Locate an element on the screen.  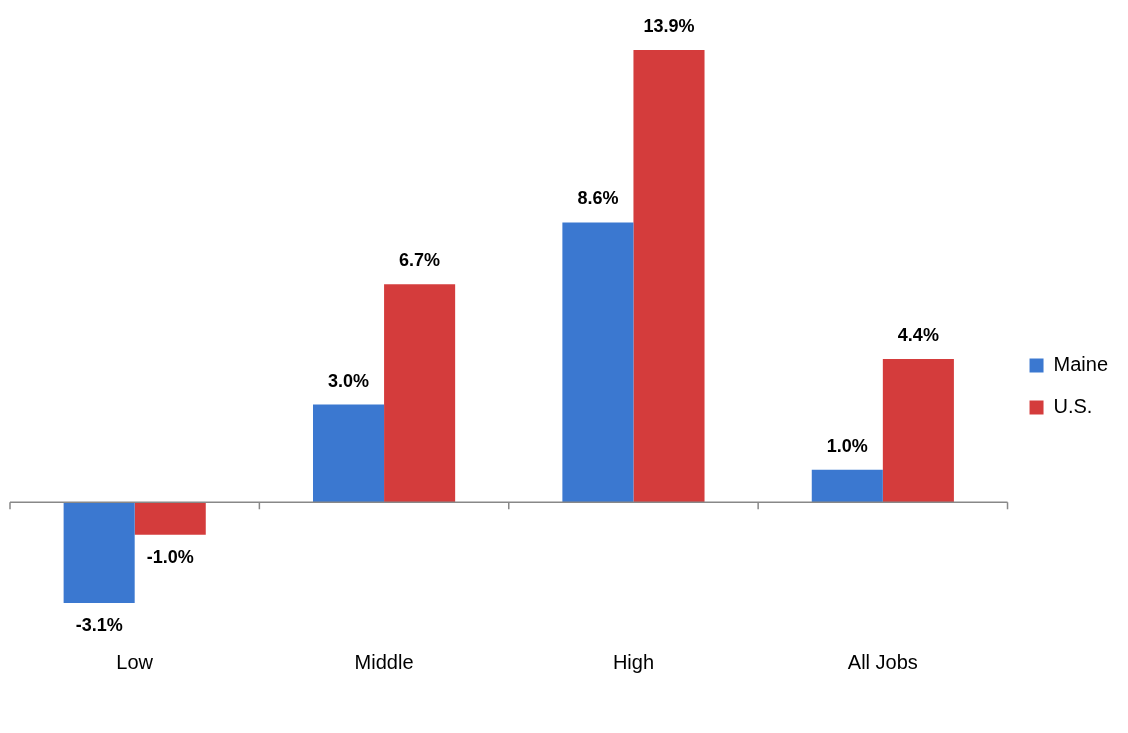
data-label: 4.4% is located at coordinates (918, 335).